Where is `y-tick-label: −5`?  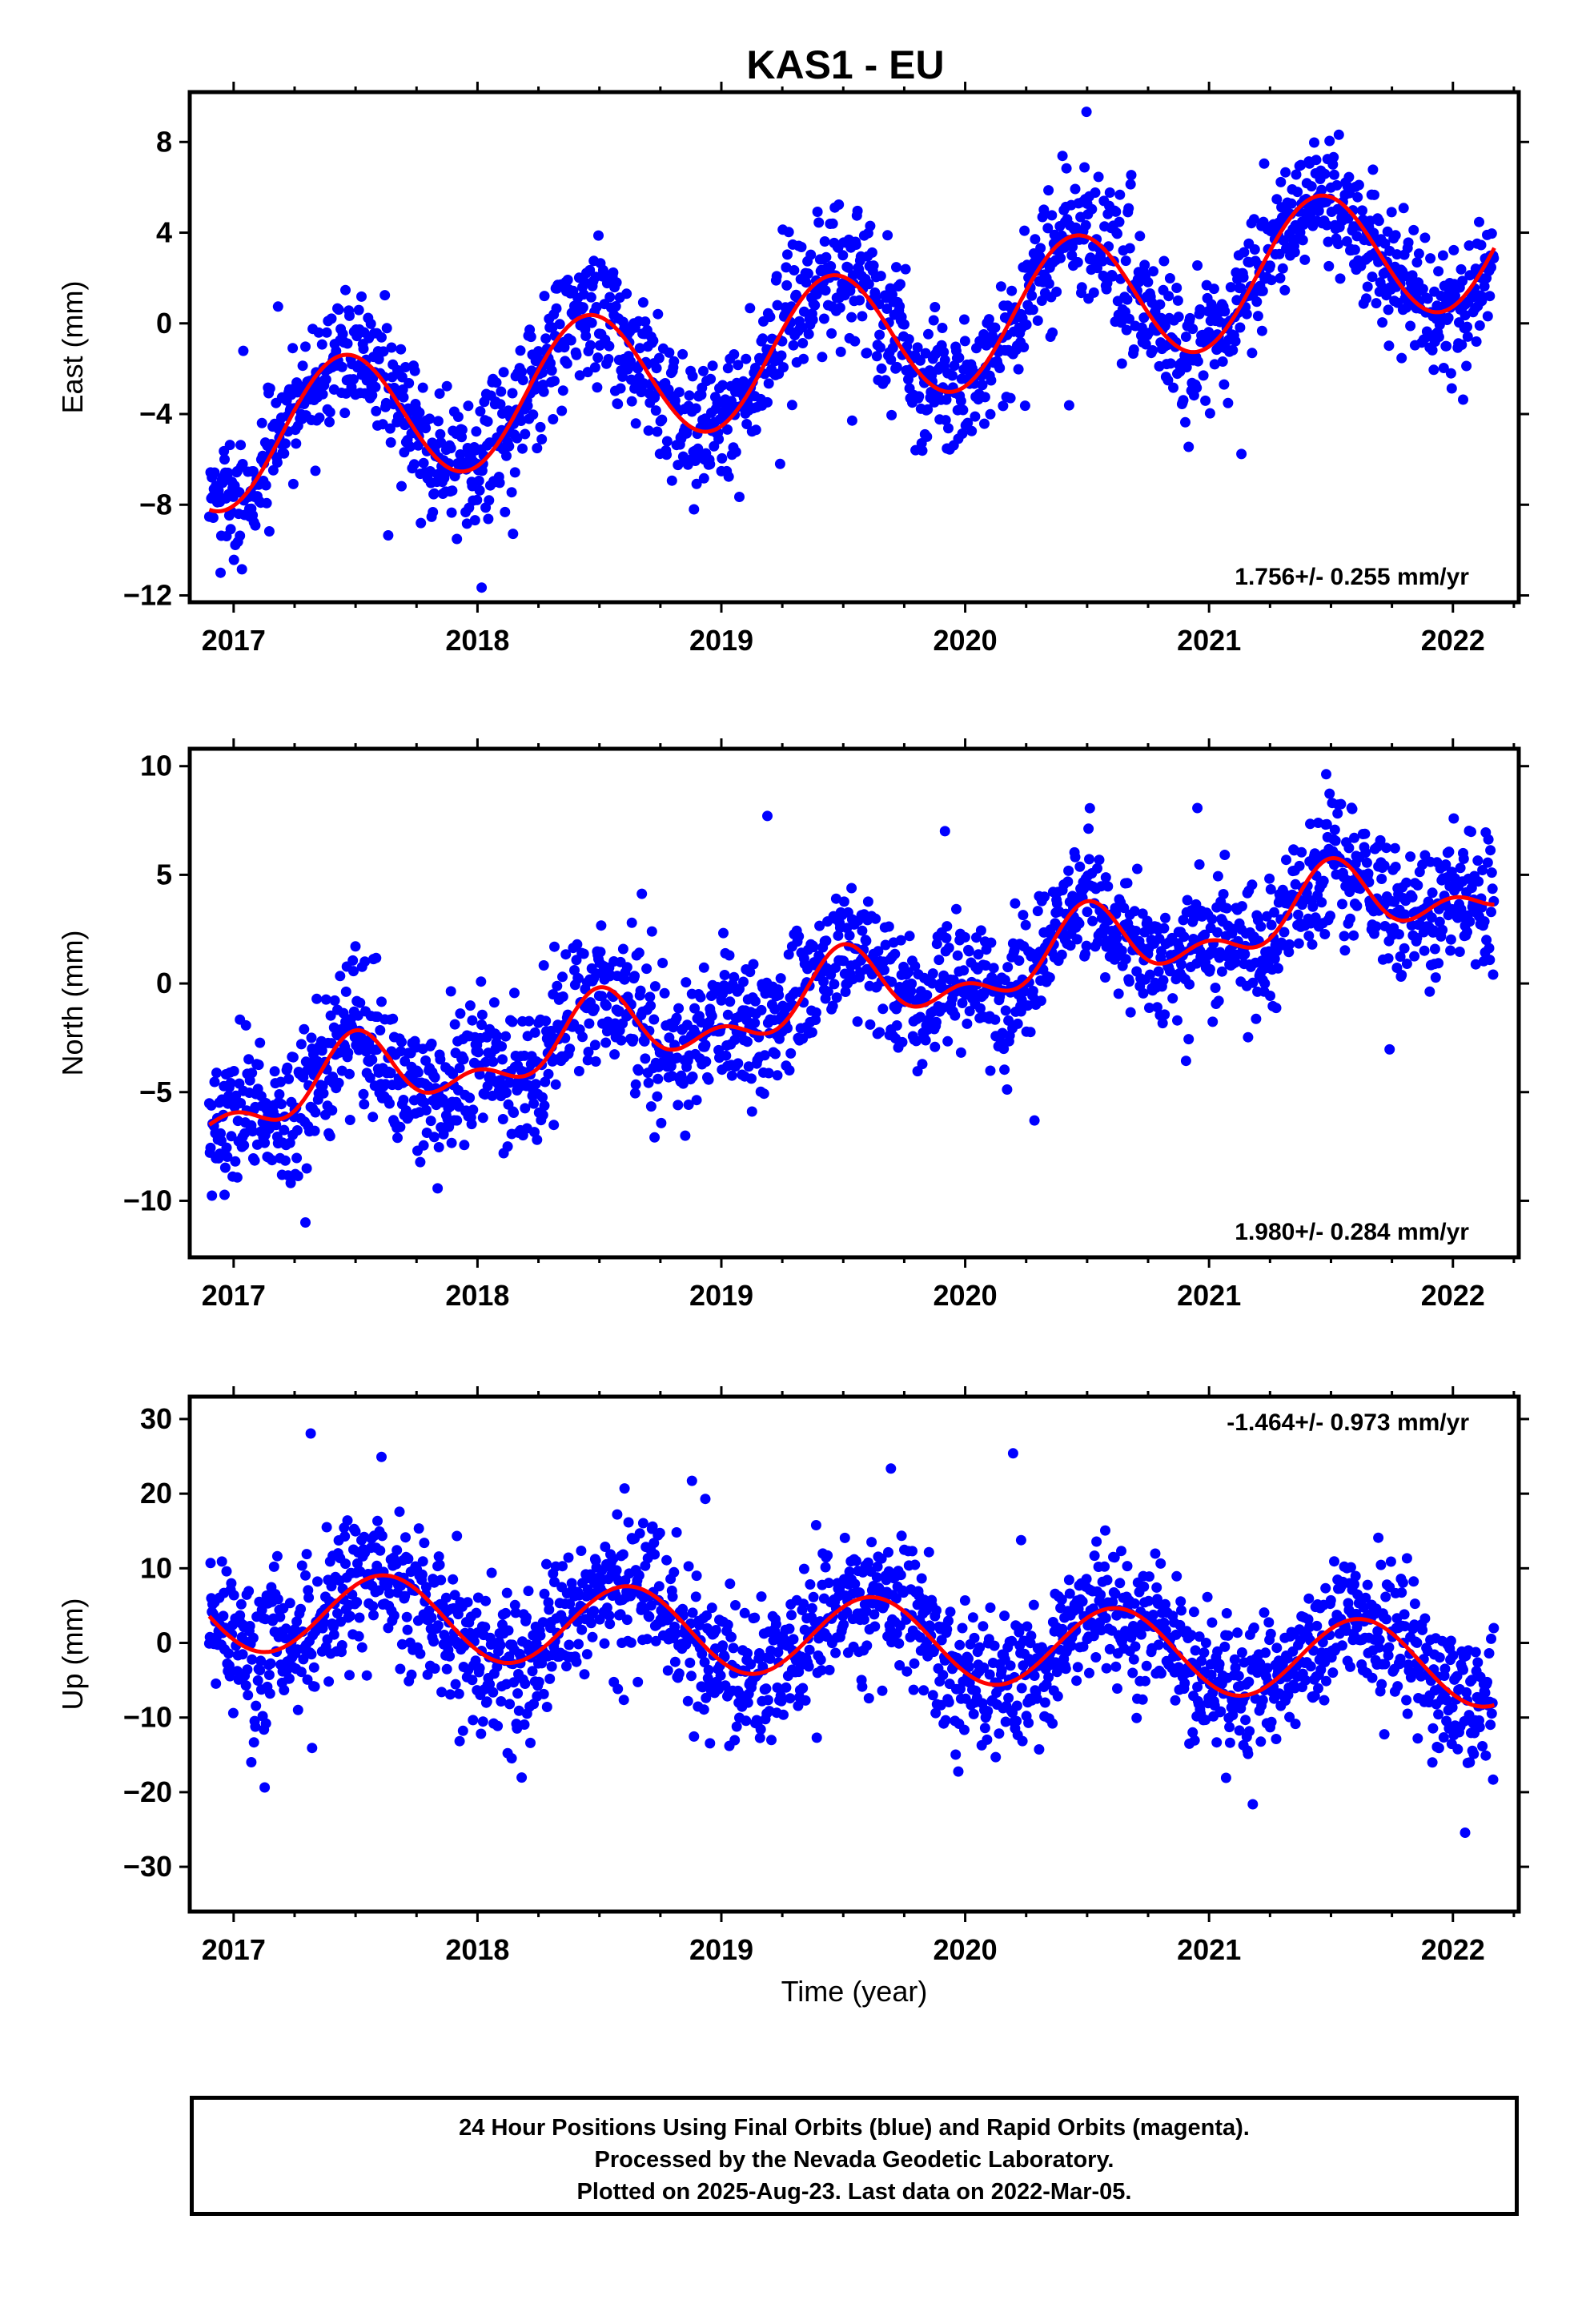 y-tick-label: −5 is located at coordinates (155, 1092).